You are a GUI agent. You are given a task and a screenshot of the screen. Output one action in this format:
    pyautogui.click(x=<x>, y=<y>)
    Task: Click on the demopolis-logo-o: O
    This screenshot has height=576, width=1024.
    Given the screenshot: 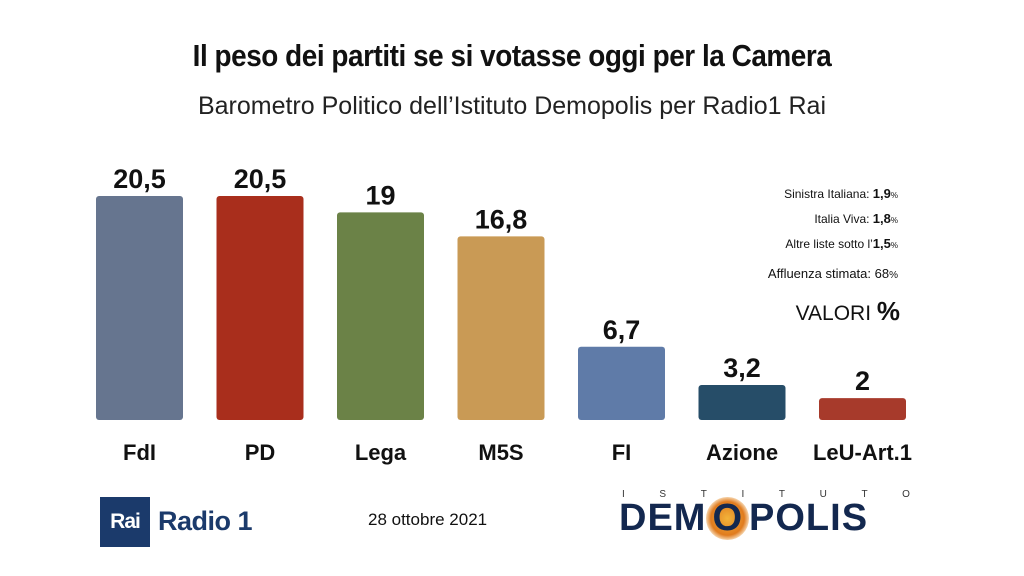 What is the action you would take?
    pyautogui.click(x=728, y=518)
    